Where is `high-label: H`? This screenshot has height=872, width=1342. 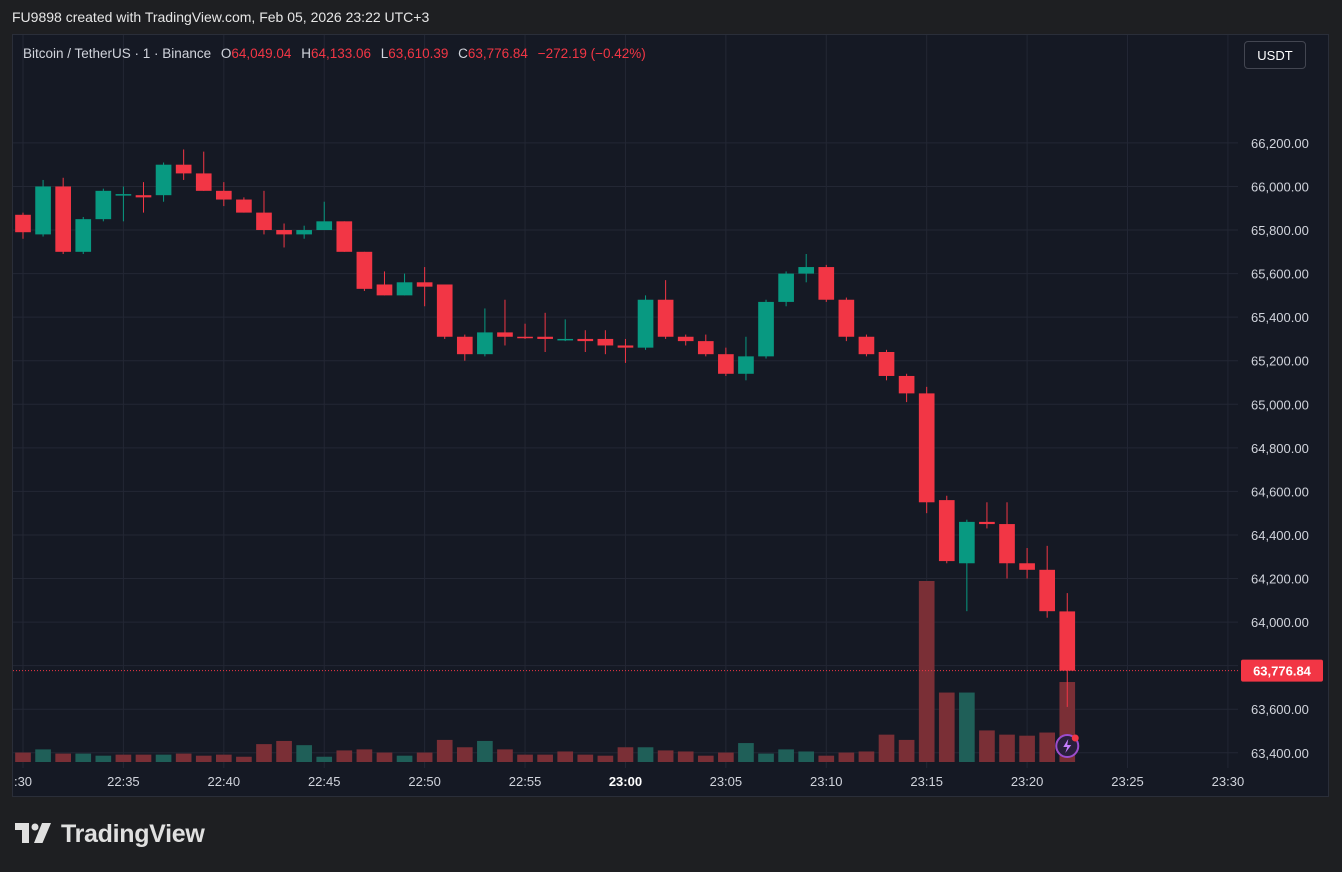
high-label: H is located at coordinates (306, 53).